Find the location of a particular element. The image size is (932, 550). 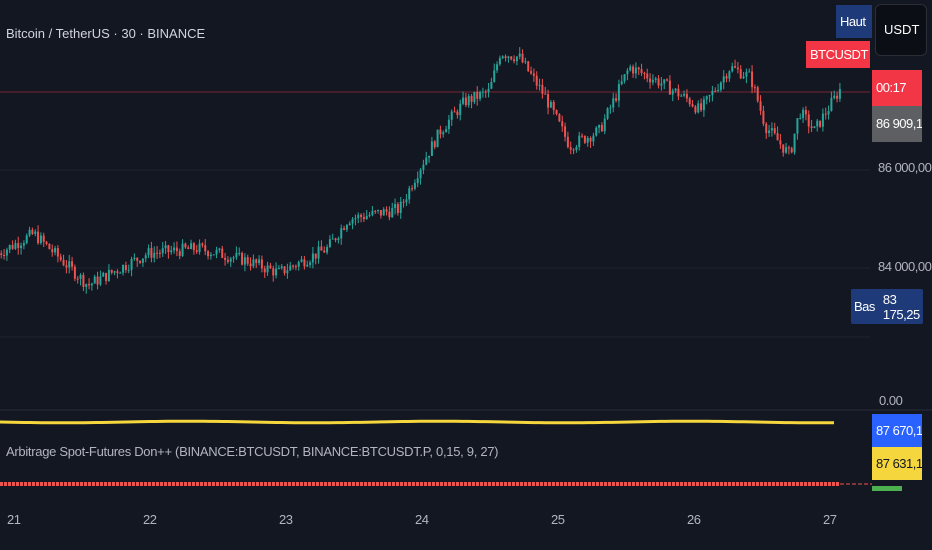

indicator-yellow-line is located at coordinates (417, 422).